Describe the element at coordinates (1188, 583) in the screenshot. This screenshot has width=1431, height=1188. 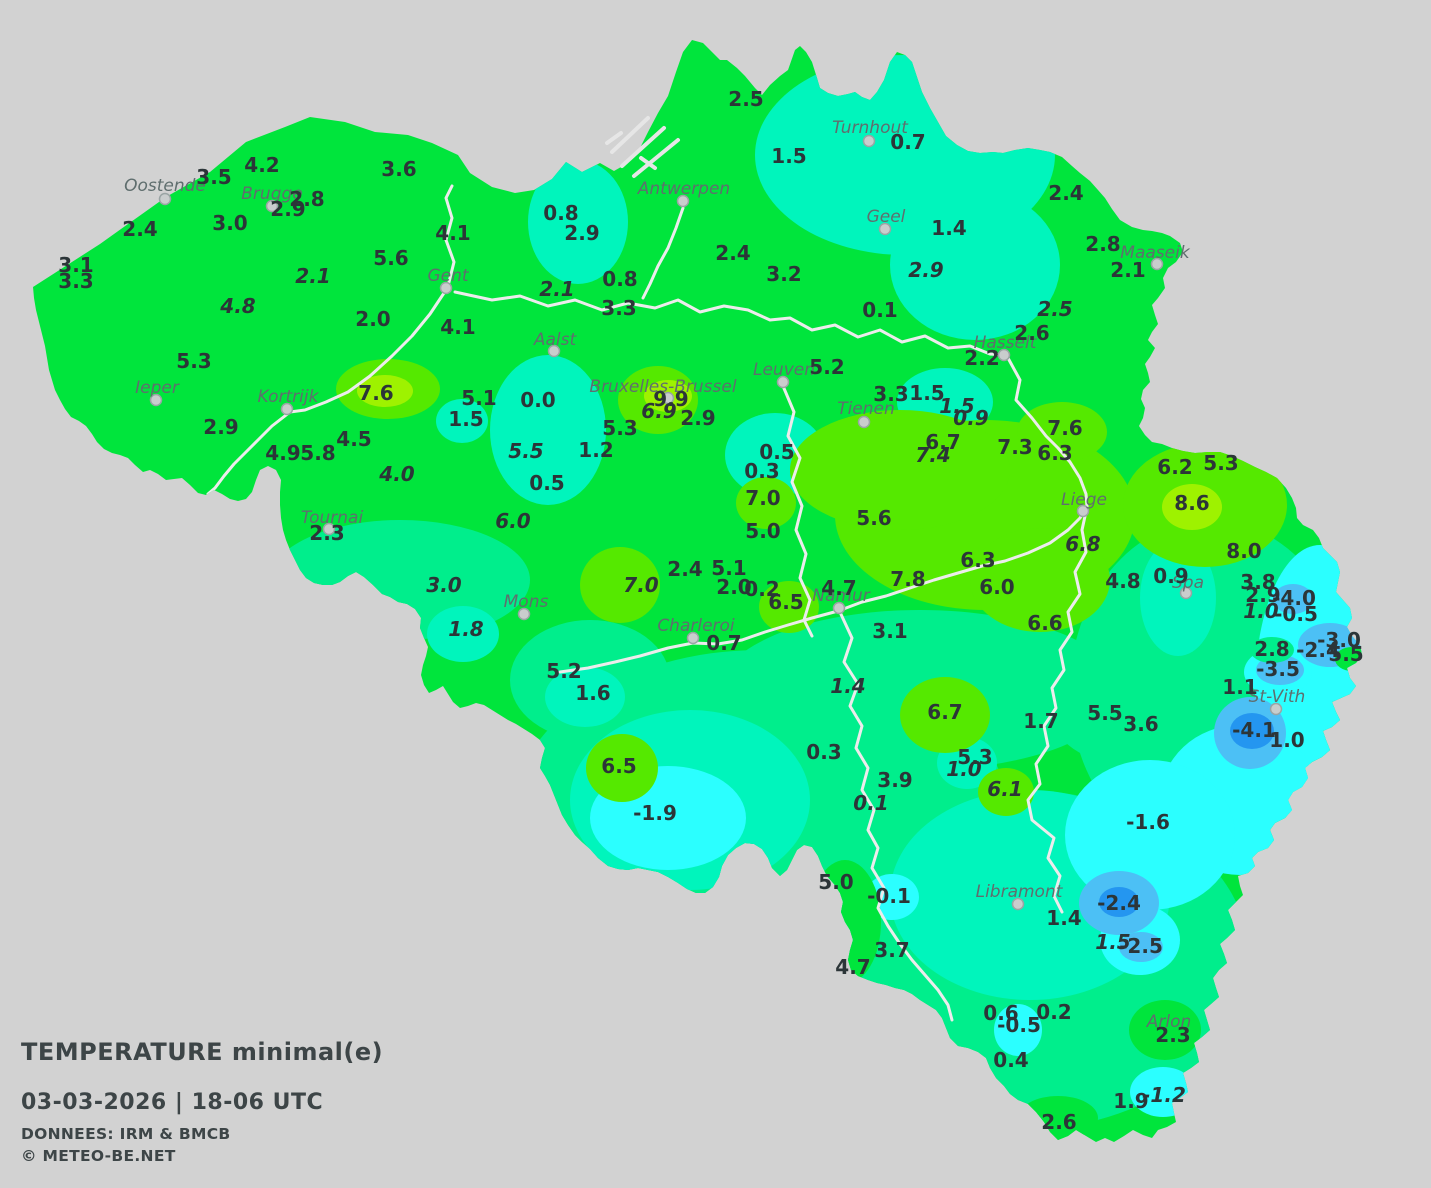
I see `city-label: Spa` at that location.